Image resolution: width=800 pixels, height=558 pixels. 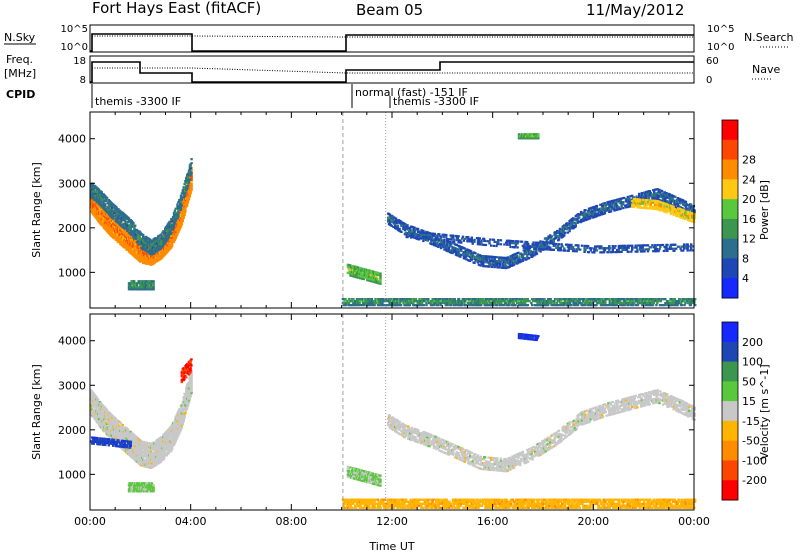 I want to click on nsky-tick-top: 10^5, so click(x=74, y=29).